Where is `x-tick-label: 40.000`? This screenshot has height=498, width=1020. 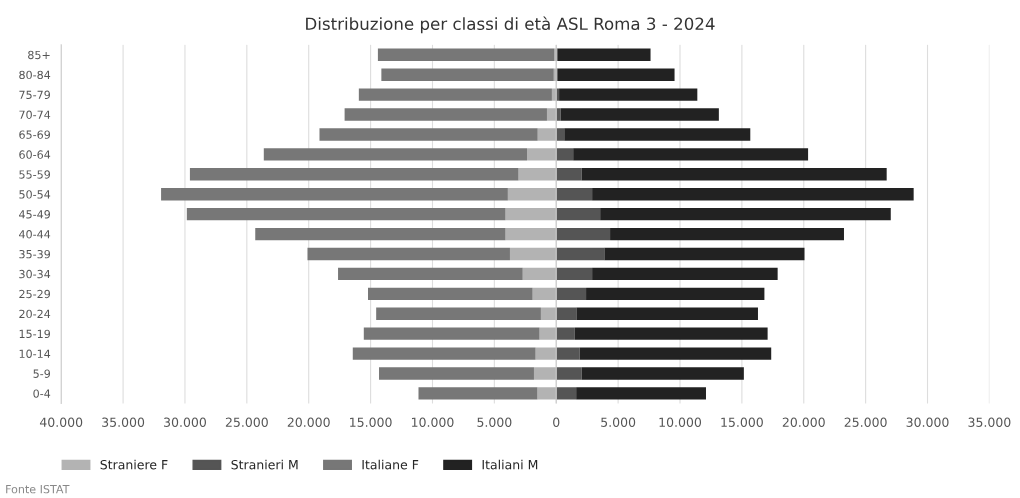 x-tick-label: 40.000 is located at coordinates (61, 422).